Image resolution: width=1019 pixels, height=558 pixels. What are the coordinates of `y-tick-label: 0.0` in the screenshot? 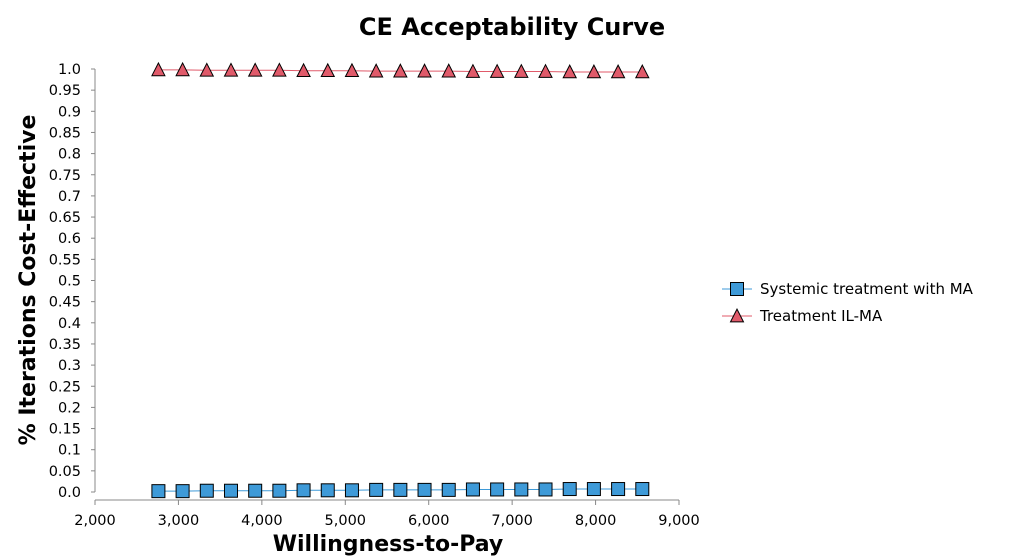 It's located at (69, 493).